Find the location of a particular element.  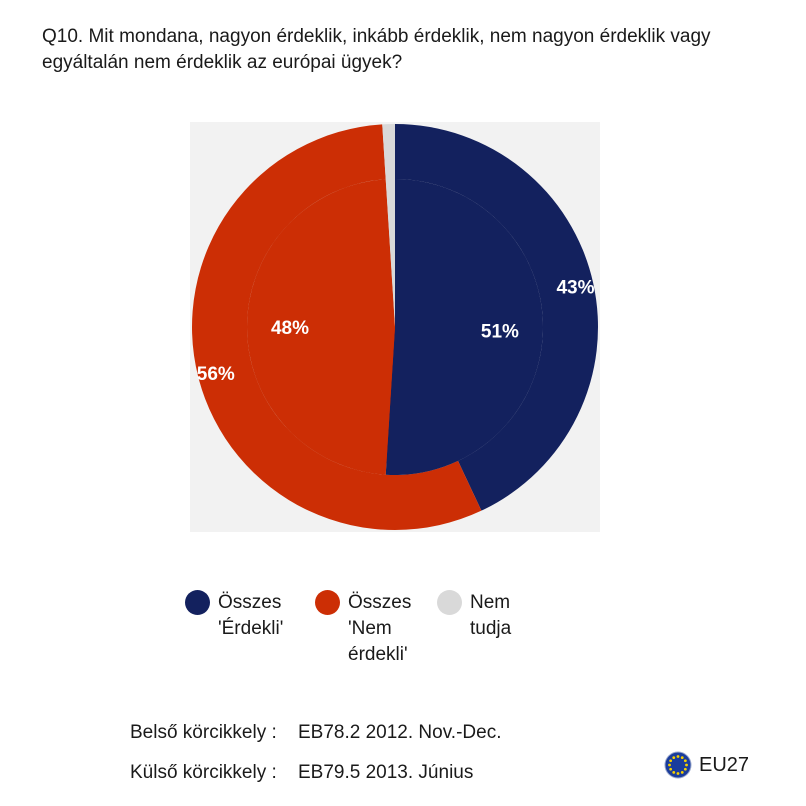

source-row-outer: Külső körcikkely : EB79.5 2013. Június is located at coordinates (315, 773).